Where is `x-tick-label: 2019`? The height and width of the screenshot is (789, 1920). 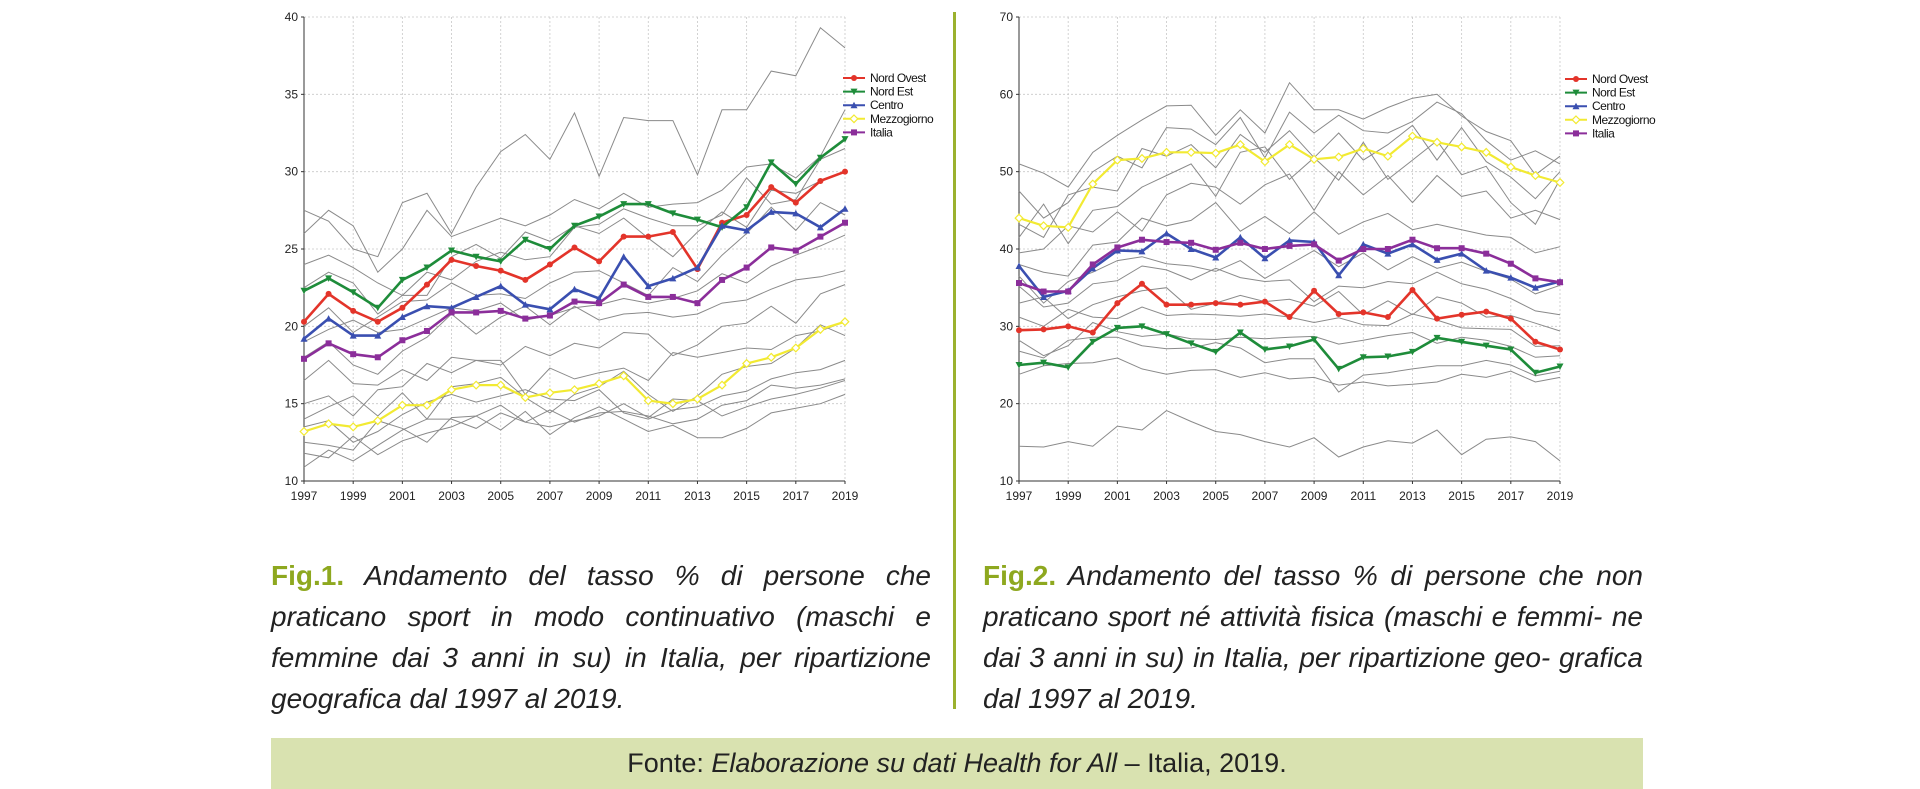 x-tick-label: 2019 is located at coordinates (1560, 496).